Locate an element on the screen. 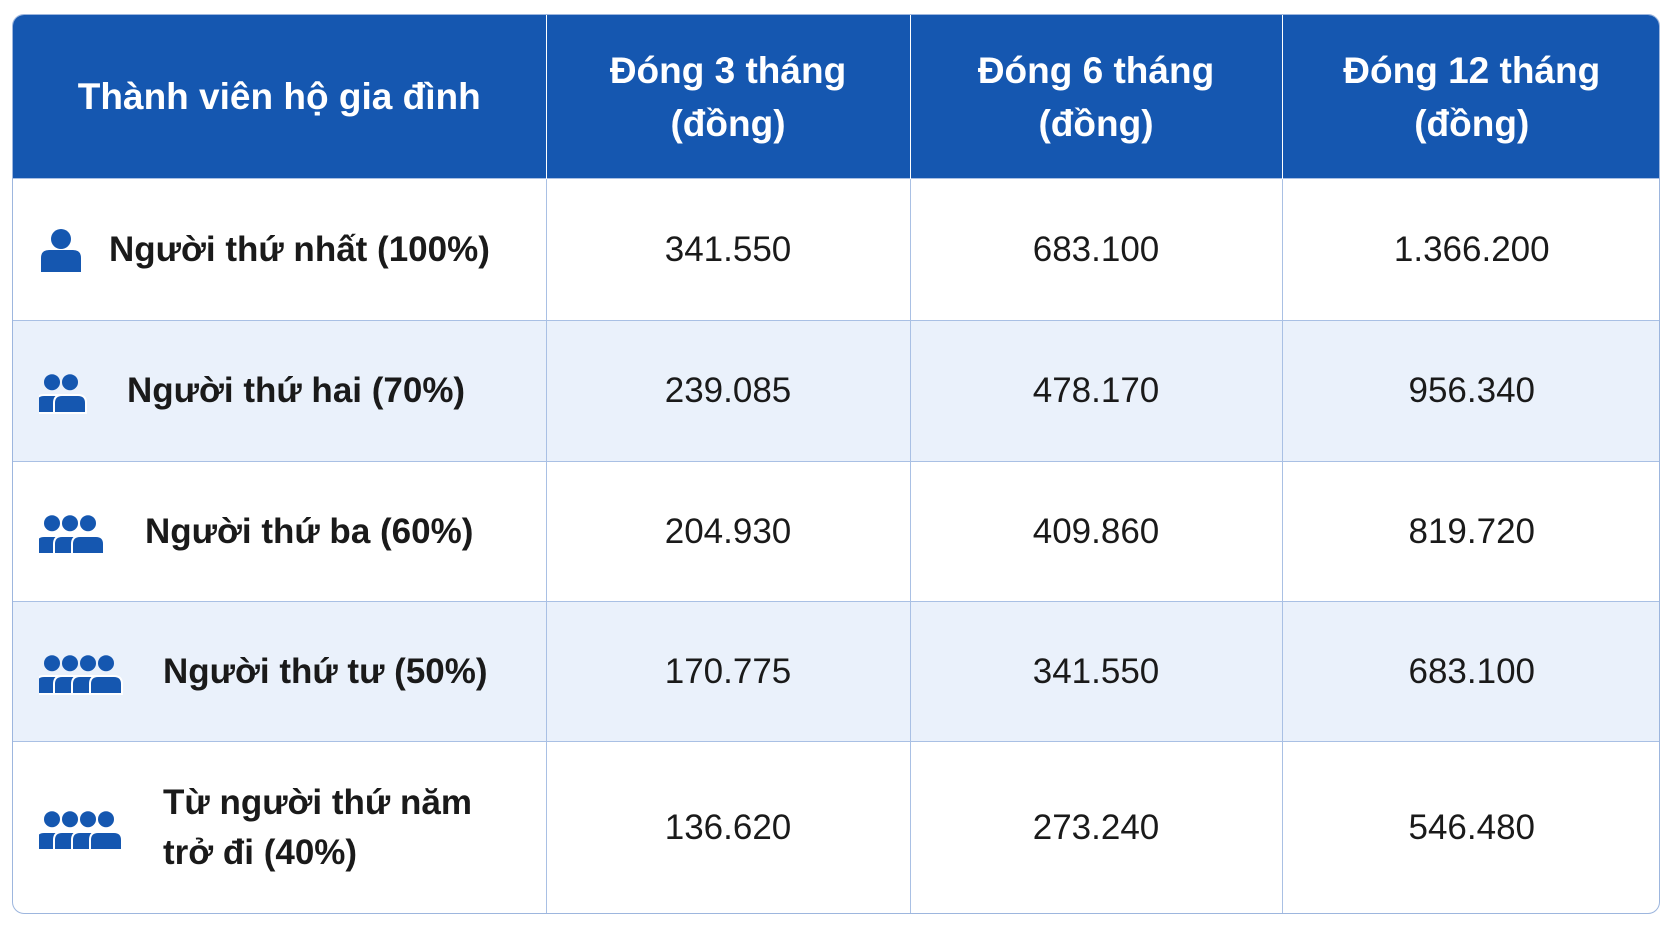  member-cell: Người thứ nhất (100%) is located at coordinates (280, 249).